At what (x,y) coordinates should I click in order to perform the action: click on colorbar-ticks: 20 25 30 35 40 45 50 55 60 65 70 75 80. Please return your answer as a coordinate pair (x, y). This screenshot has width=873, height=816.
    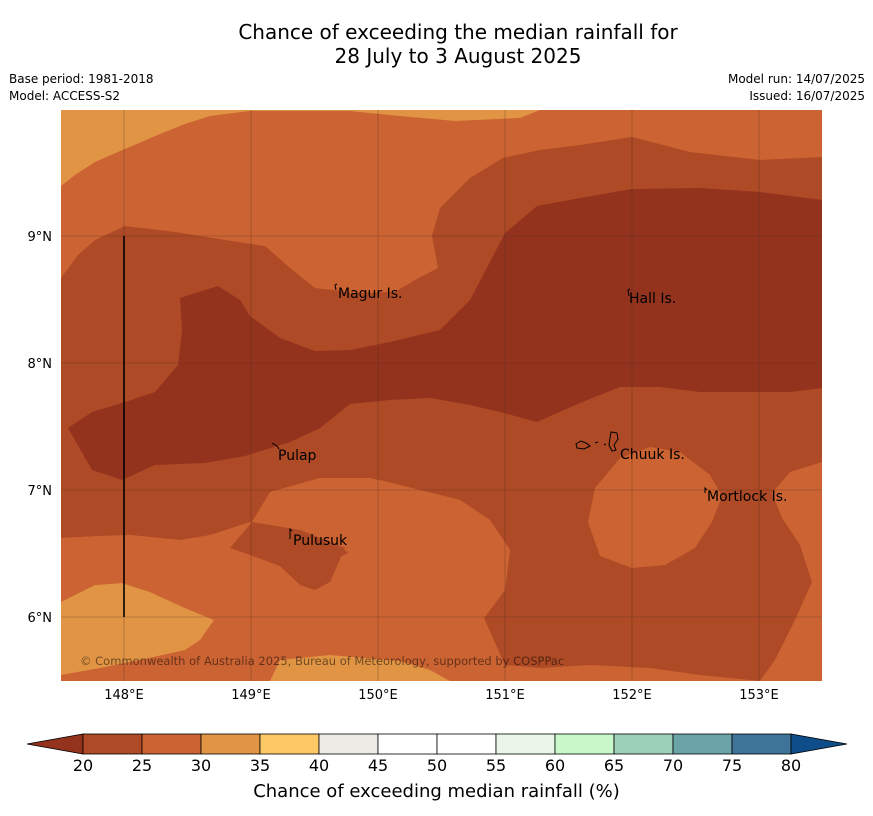
    Looking at the image, I should click on (437, 765).